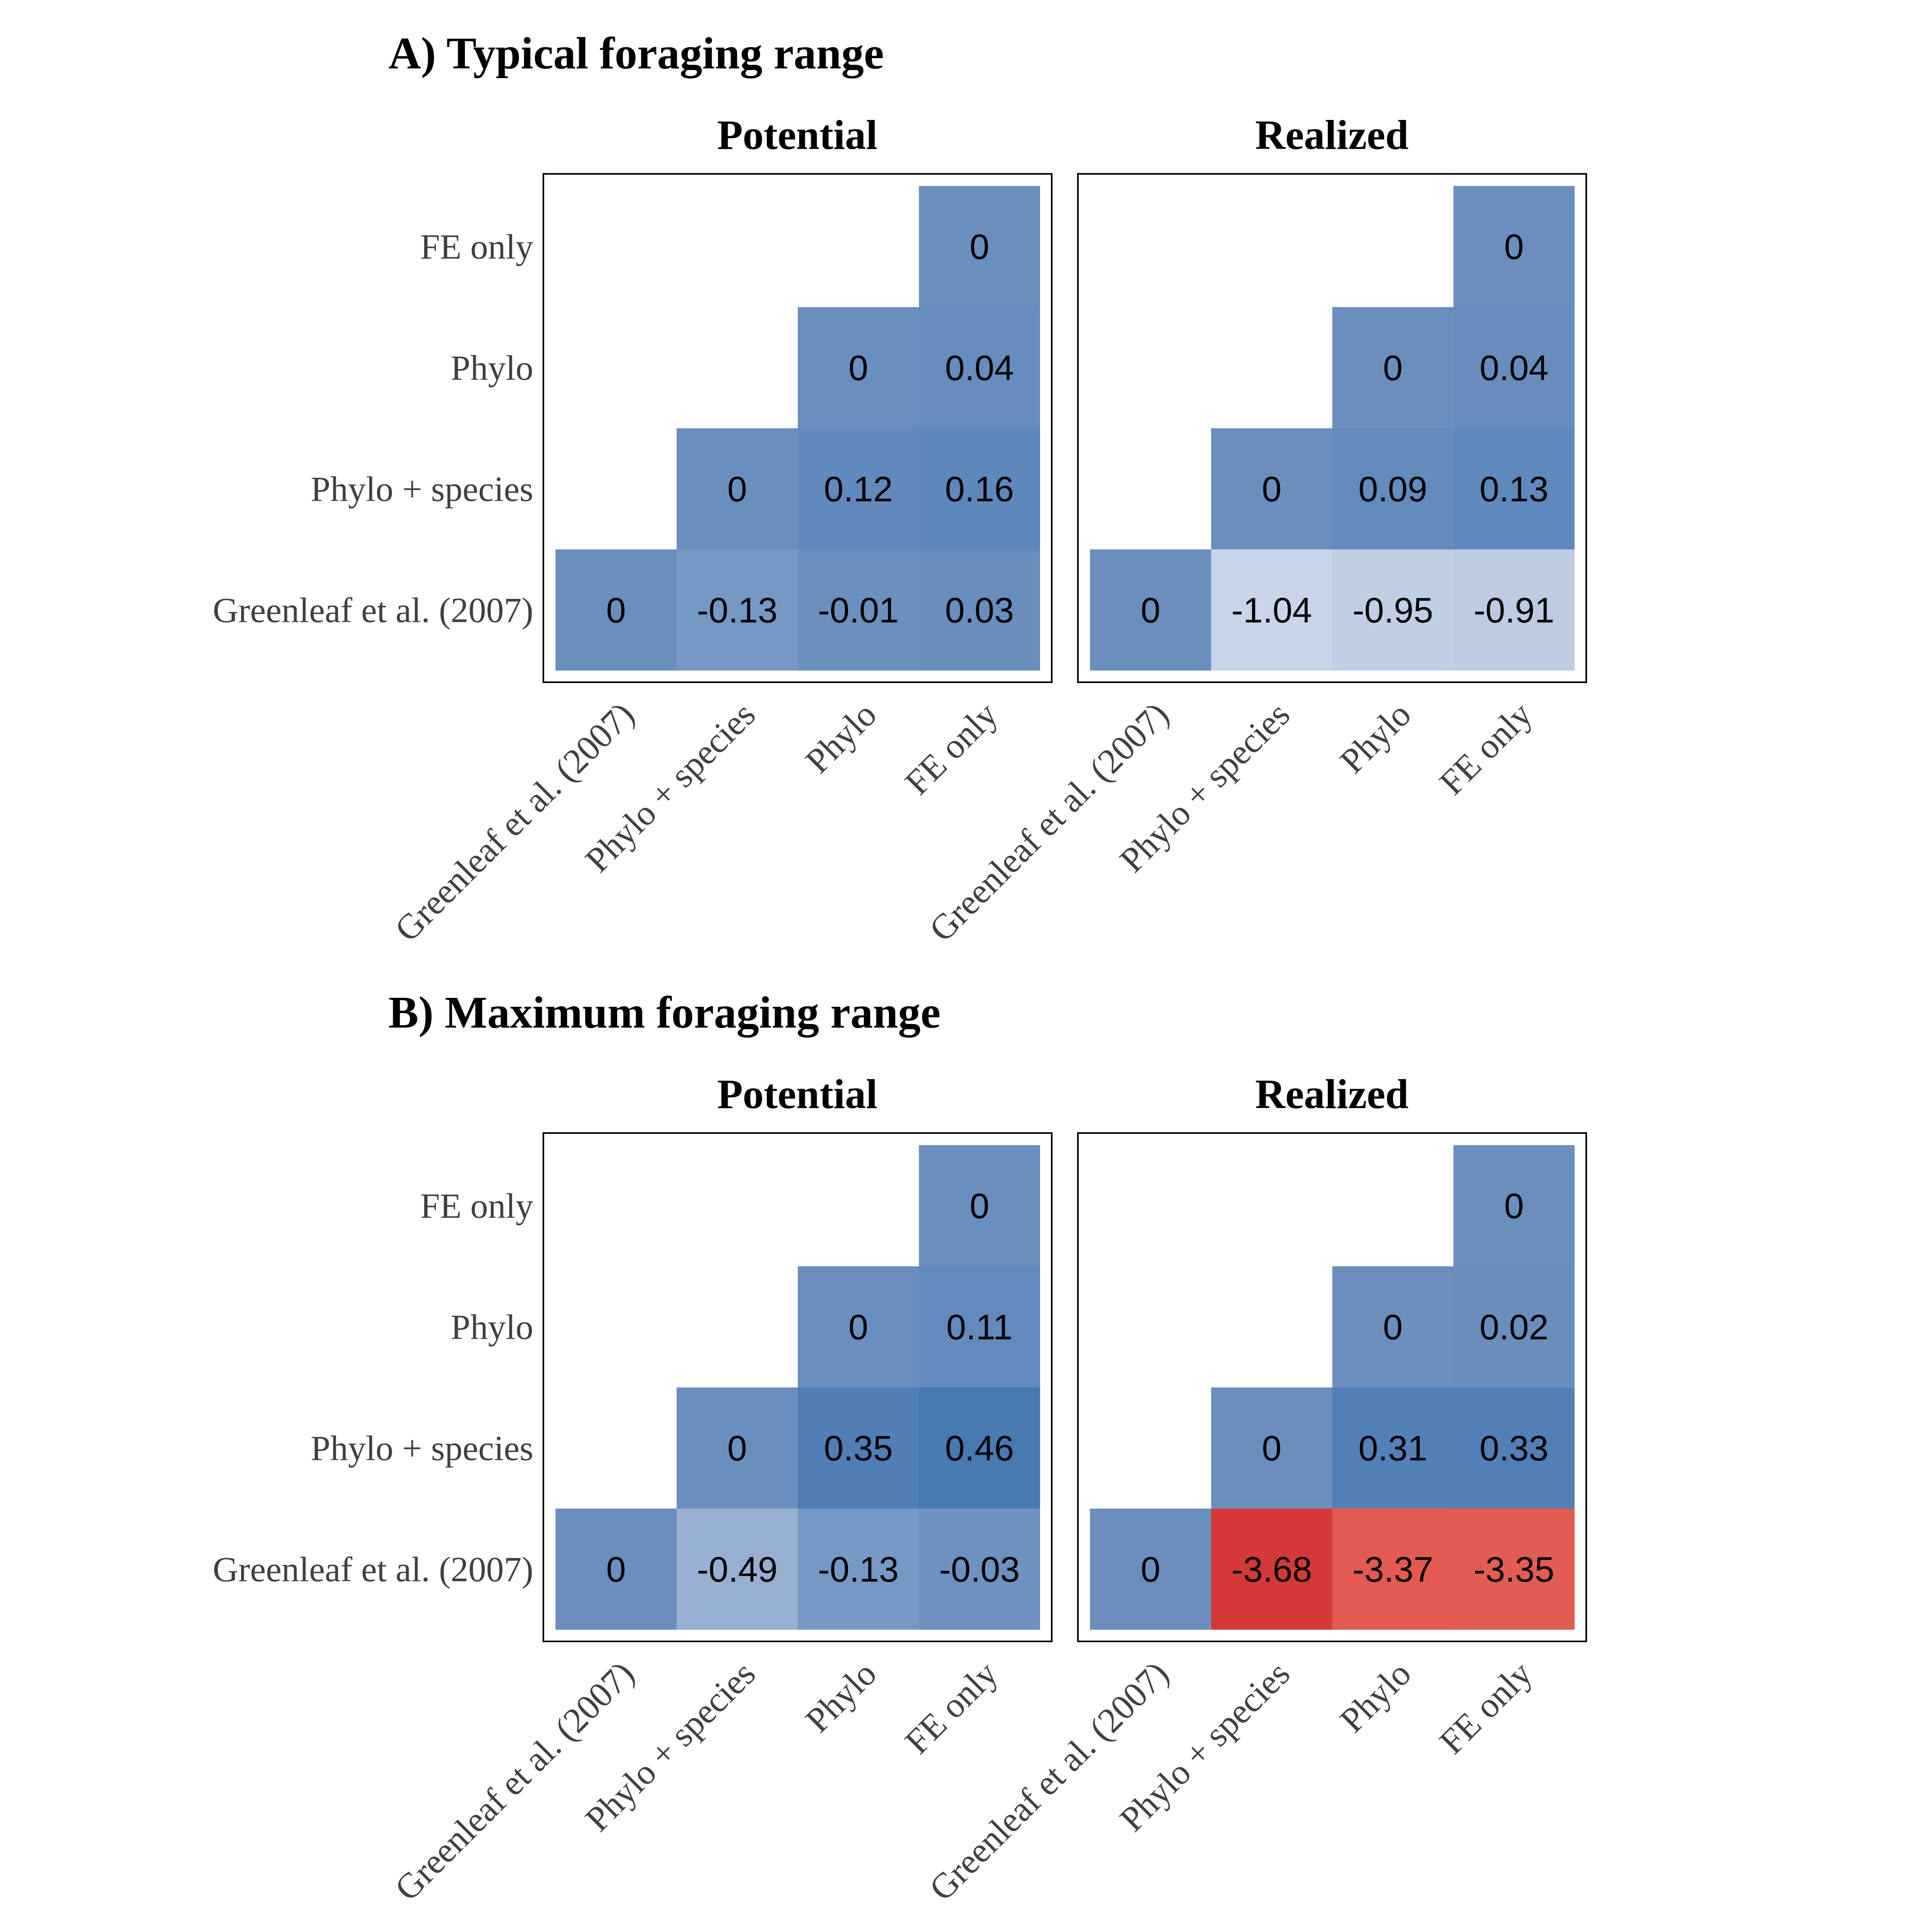 The height and width of the screenshot is (1932, 1932). I want to click on facet-title-potential-a: Potential, so click(797, 135).